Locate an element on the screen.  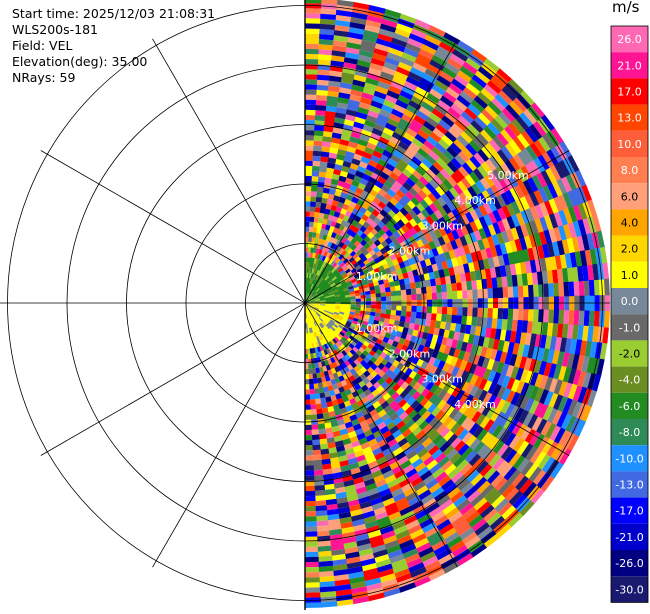
colorbar-tick-label: -13.0 is located at coordinates (629, 485).